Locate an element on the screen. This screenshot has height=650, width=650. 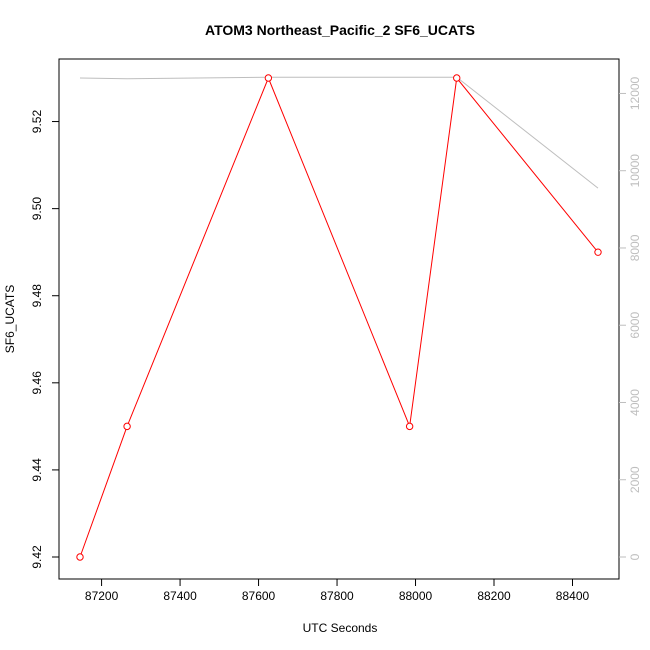
chart-title: ATOM3 Northeast_Pacific_2 SF6_UCATS is located at coordinates (340, 30).